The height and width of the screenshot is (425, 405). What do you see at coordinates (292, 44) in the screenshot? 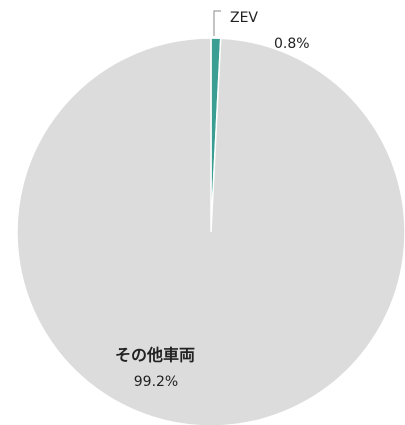
I see `value-label: 0.8%` at bounding box center [292, 44].